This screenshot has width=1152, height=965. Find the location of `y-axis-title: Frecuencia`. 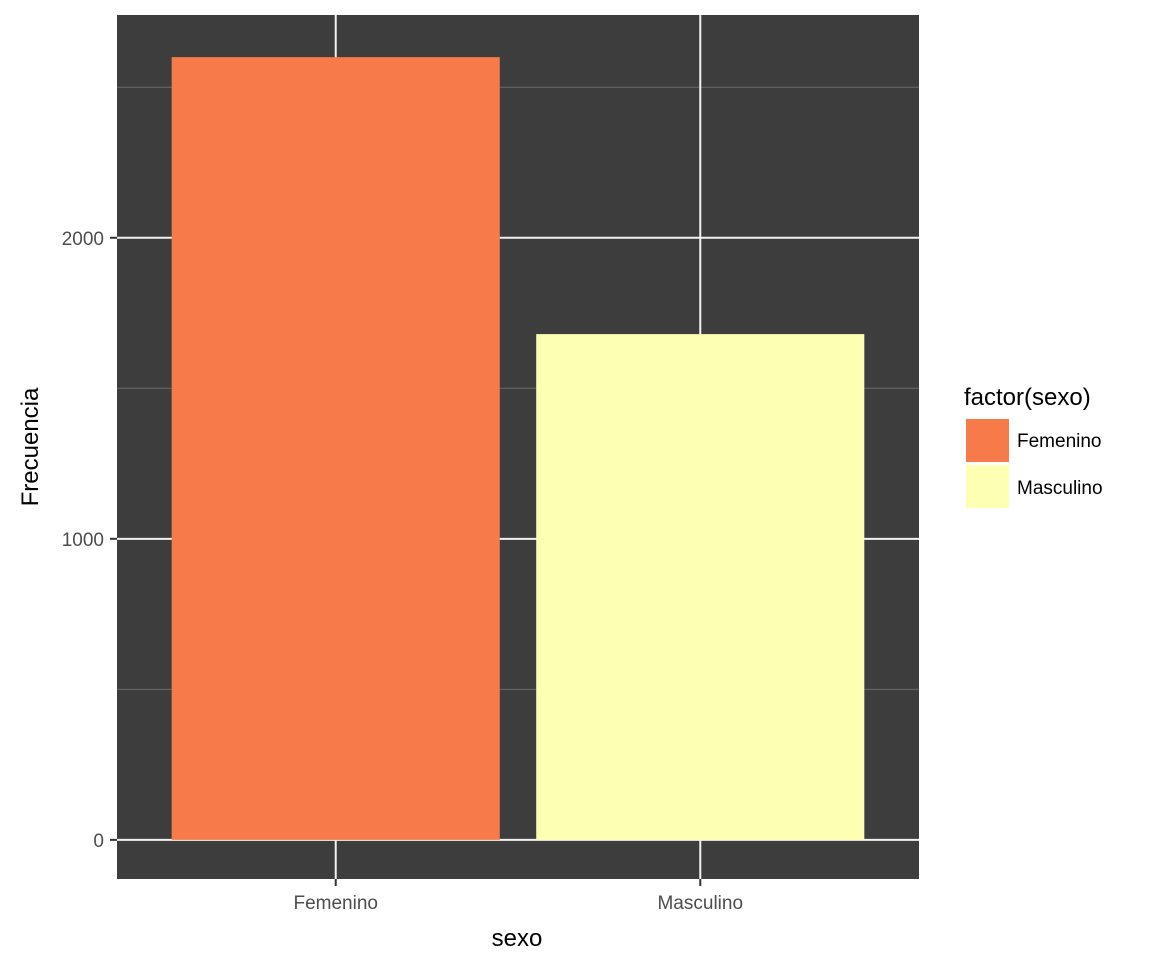

y-axis-title: Frecuencia is located at coordinates (30, 446).